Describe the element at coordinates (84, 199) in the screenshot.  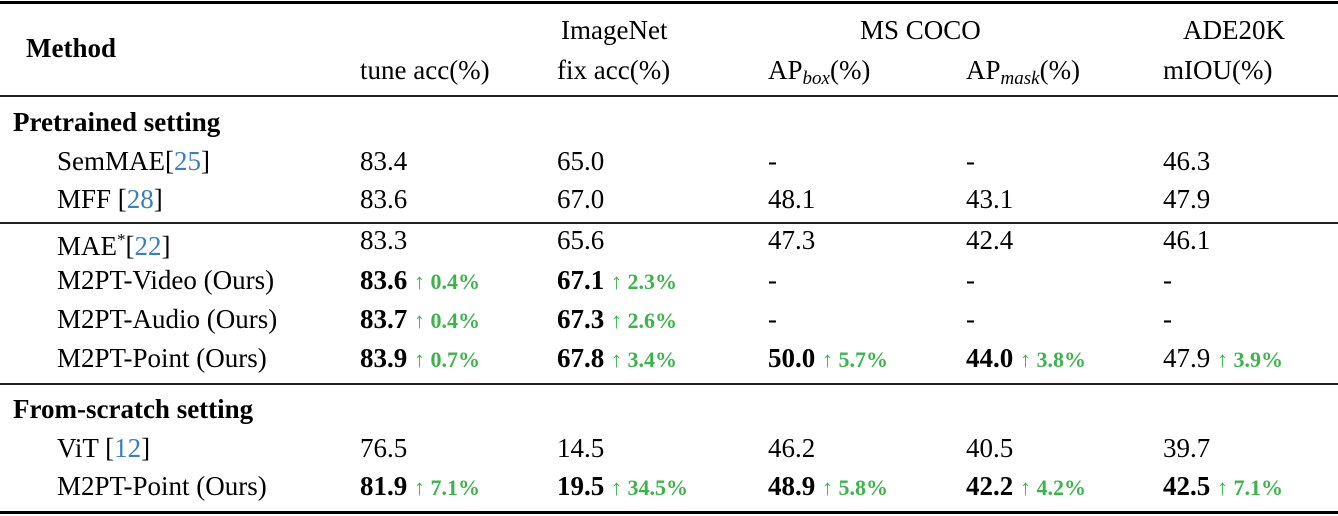
I see `method-label: MFF` at that location.